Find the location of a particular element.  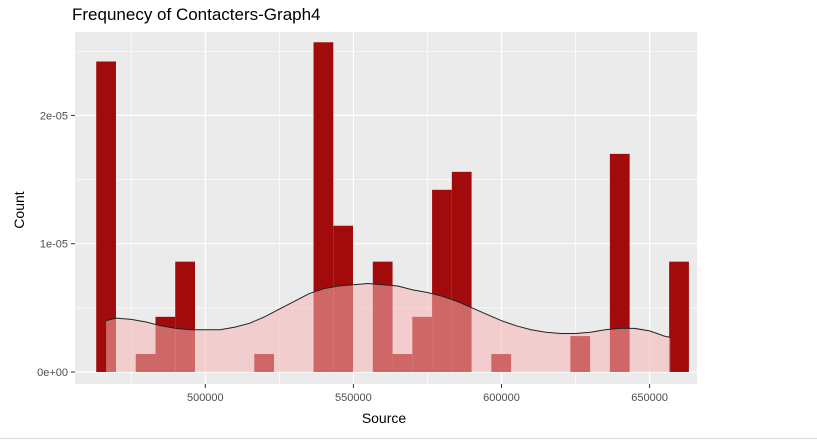

y-axis-ticks: 0e+00 1e-05 2e-05 is located at coordinates (56, 244).